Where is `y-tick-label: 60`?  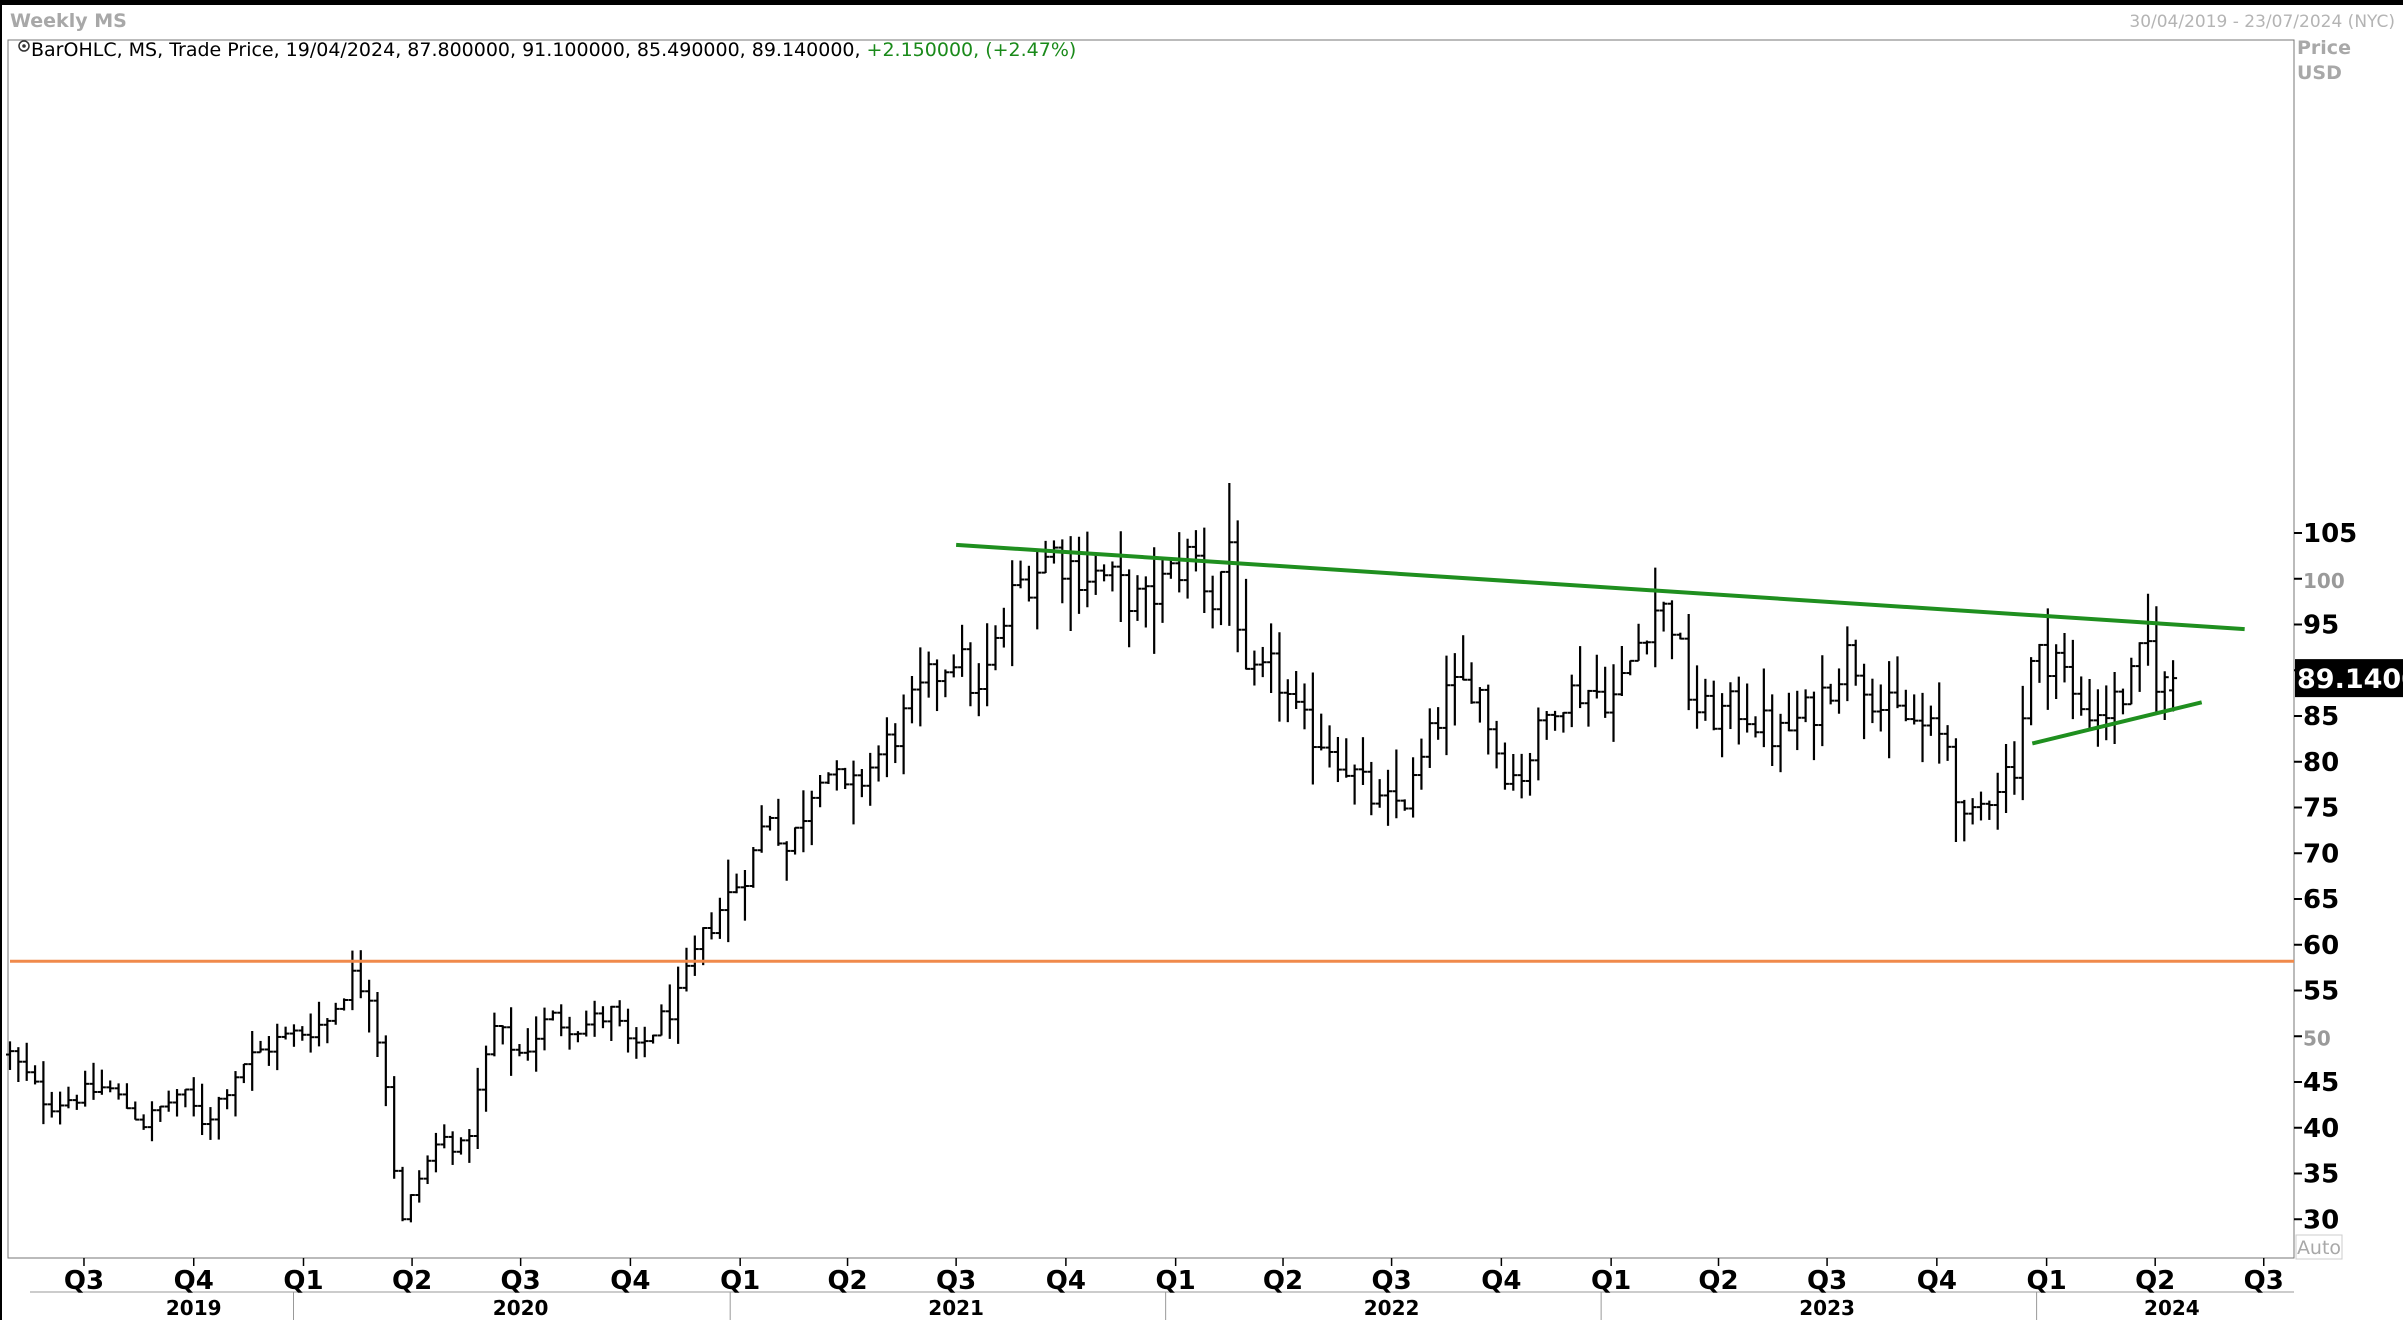
y-tick-label: 60 is located at coordinates (2321, 946).